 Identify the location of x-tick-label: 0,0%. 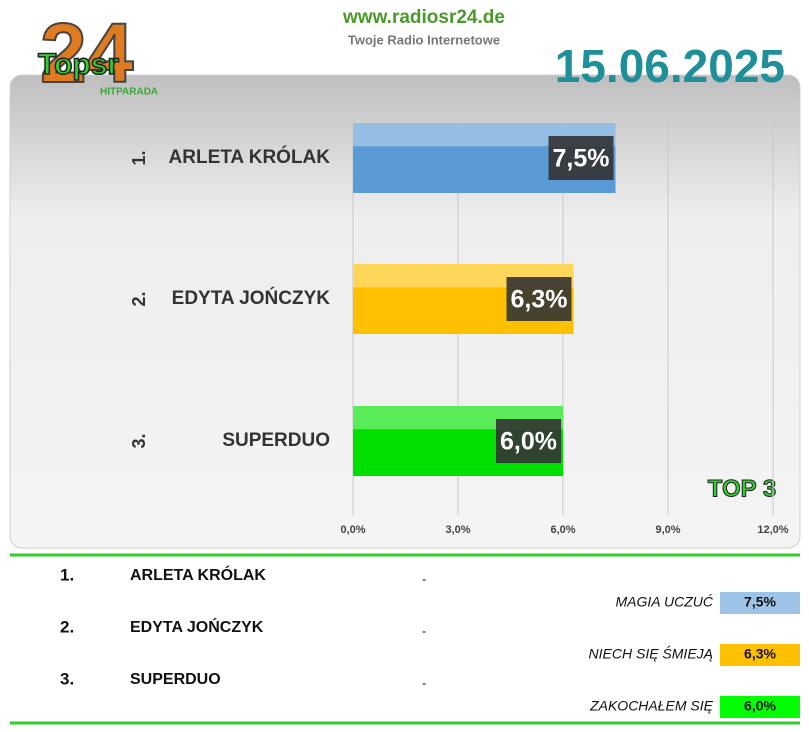
(352, 530).